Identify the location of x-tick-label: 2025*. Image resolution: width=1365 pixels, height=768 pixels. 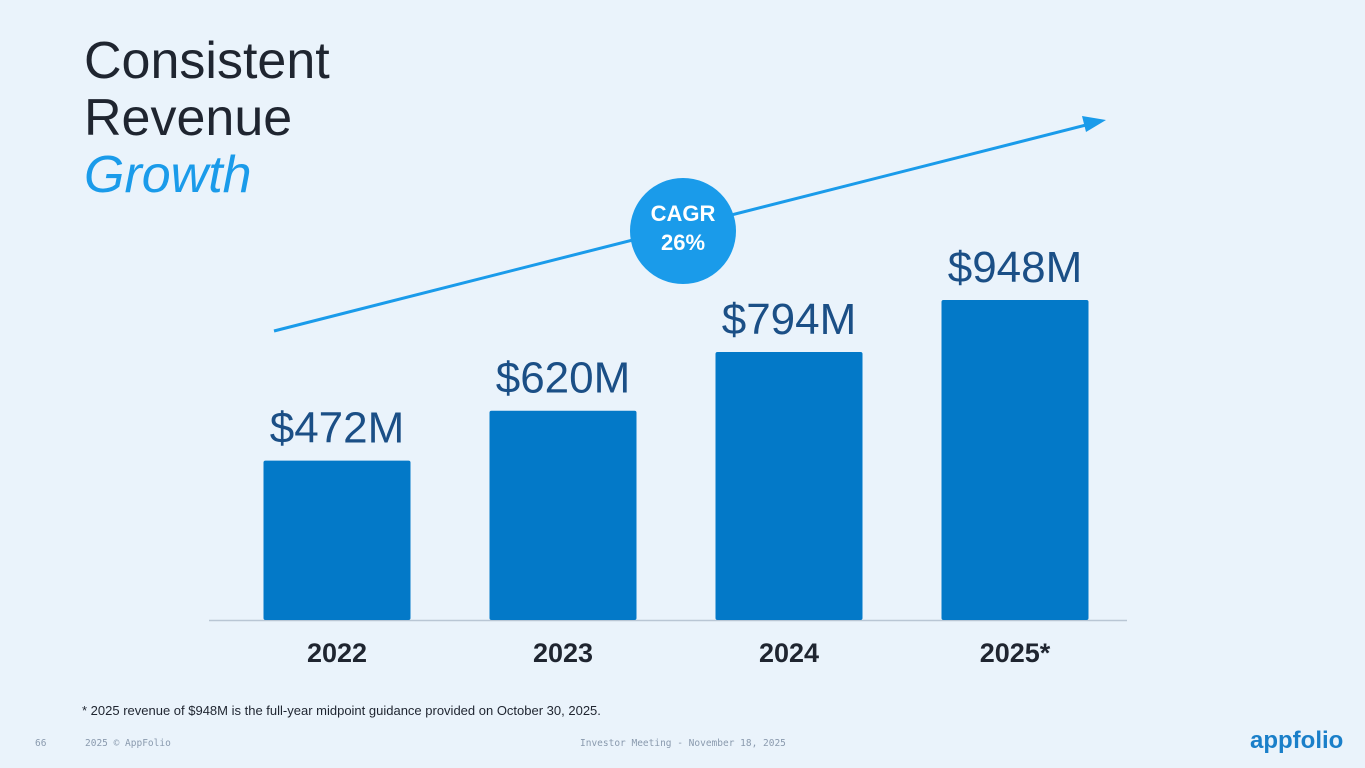
(1015, 653).